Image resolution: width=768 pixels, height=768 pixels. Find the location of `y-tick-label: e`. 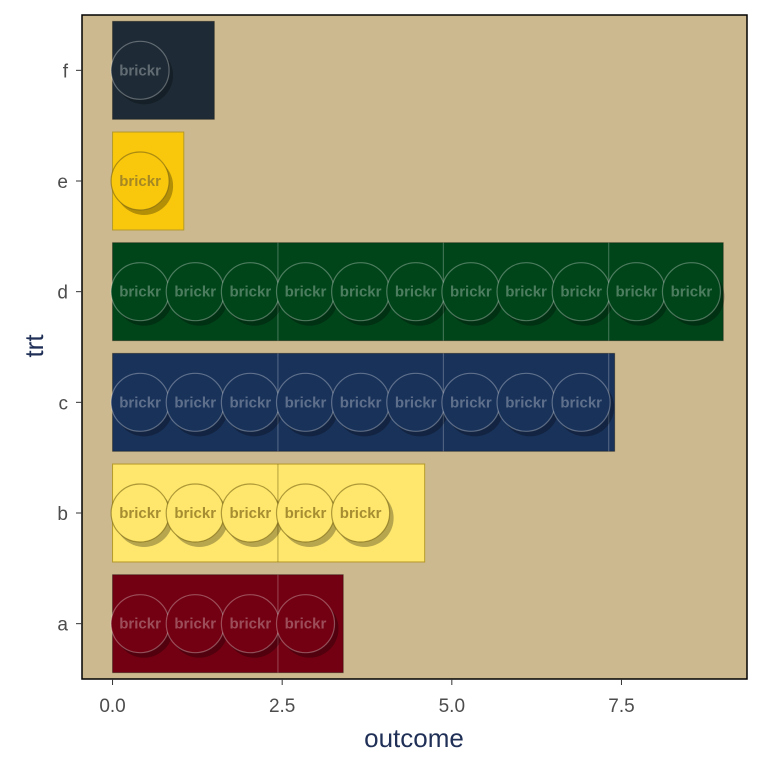

y-tick-label: e is located at coordinates (62, 182).